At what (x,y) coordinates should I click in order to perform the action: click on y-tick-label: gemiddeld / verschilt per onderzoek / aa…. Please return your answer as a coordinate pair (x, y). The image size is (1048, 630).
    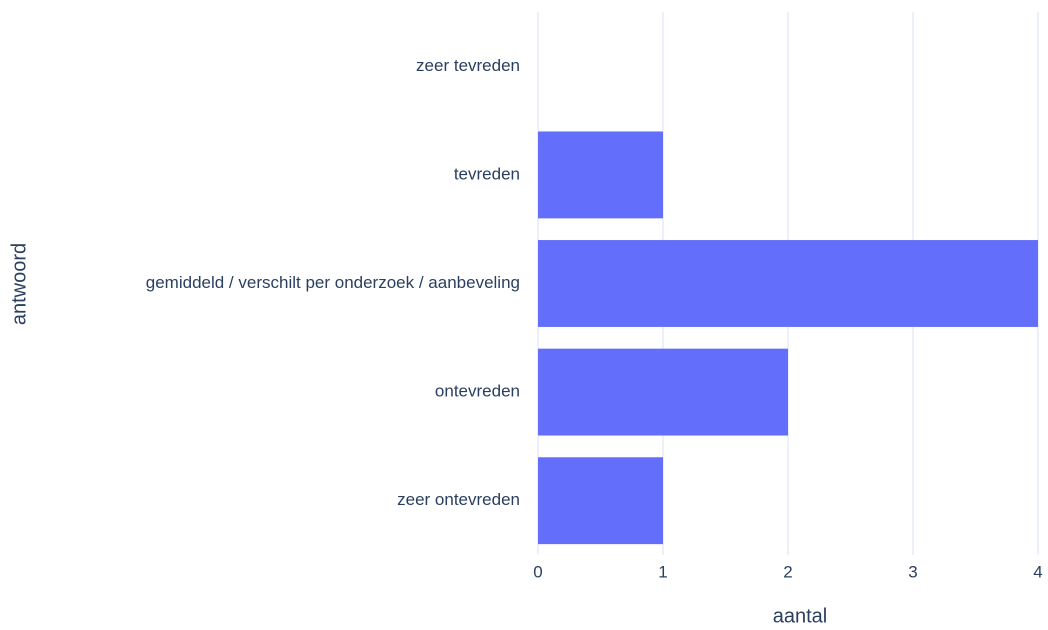
    Looking at the image, I should click on (333, 282).